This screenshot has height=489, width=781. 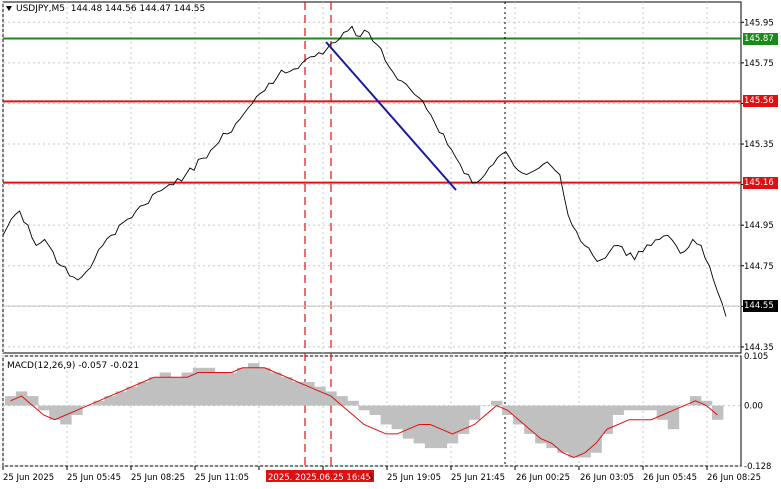 What do you see at coordinates (670, 478) in the screenshot?
I see `time-label: 26 Jun 05:45` at bounding box center [670, 478].